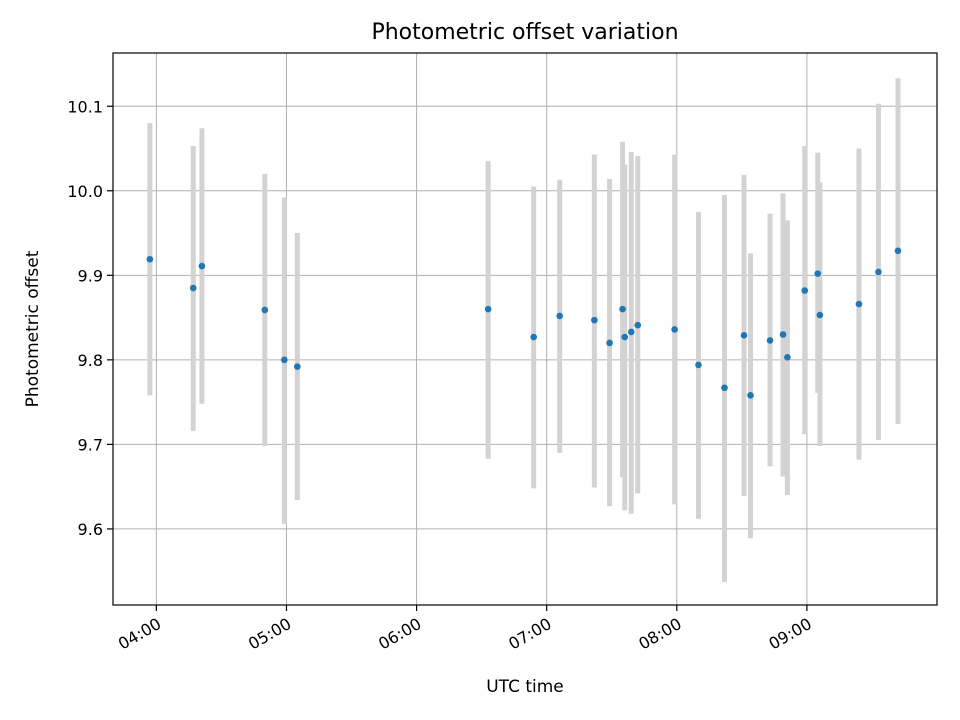 The width and height of the screenshot is (960, 720). I want to click on y-tick-label: 9.6, so click(90, 529).